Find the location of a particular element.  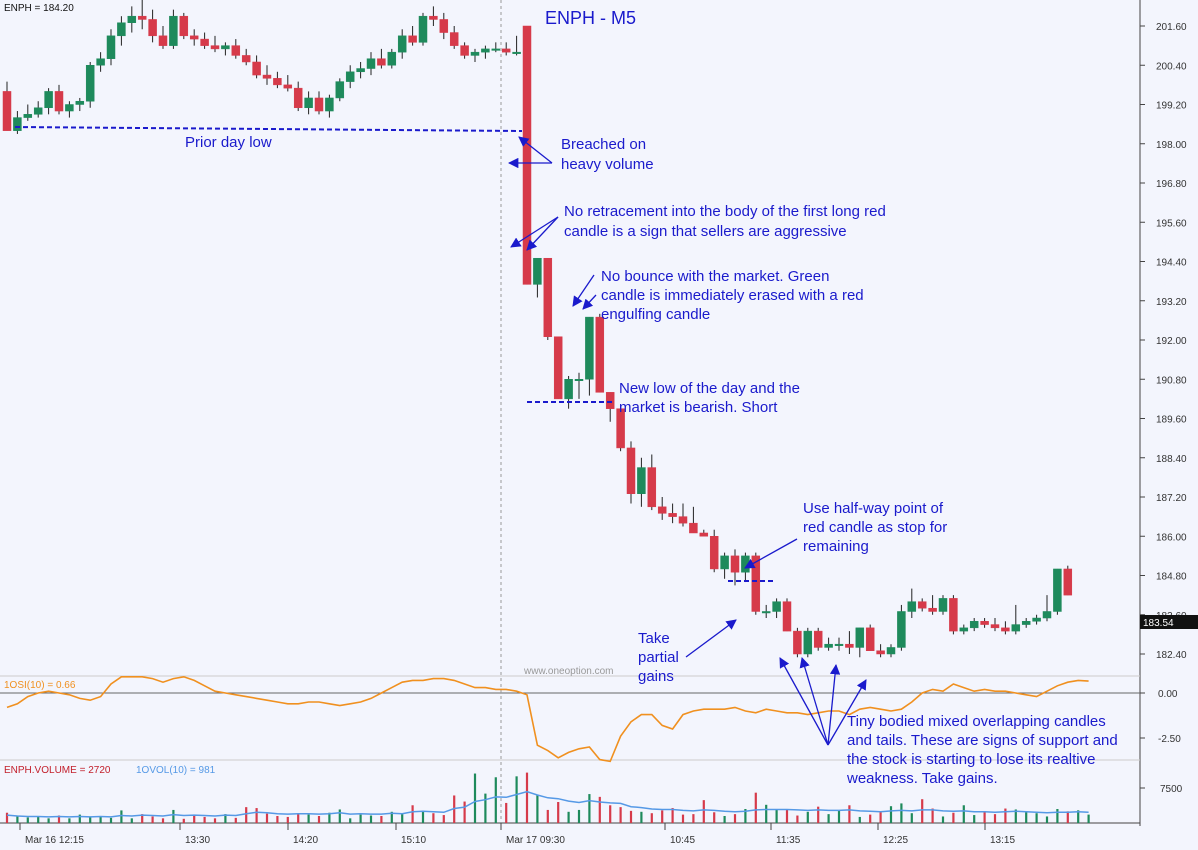

price-tick-label: 196.80 is located at coordinates (1171, 184).